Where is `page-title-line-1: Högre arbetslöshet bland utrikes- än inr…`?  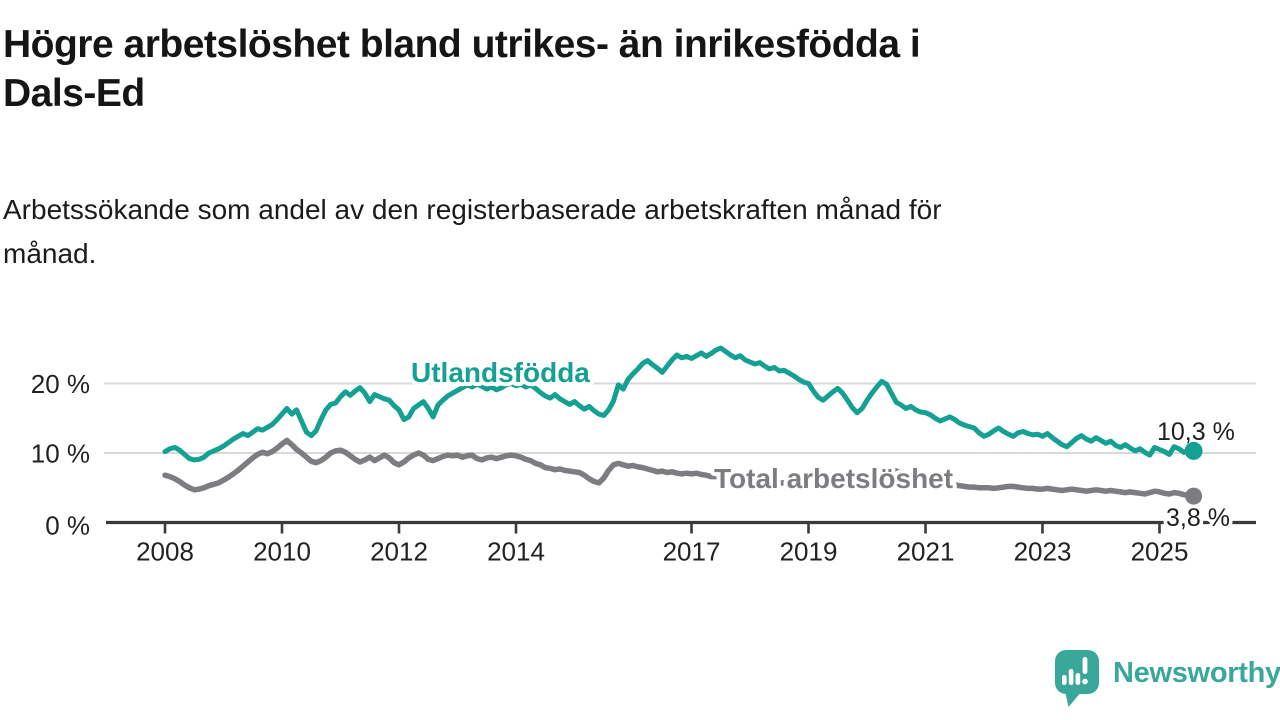
page-title-line-1: Högre arbetslöshet bland utrikes- än inr… is located at coordinates (462, 44).